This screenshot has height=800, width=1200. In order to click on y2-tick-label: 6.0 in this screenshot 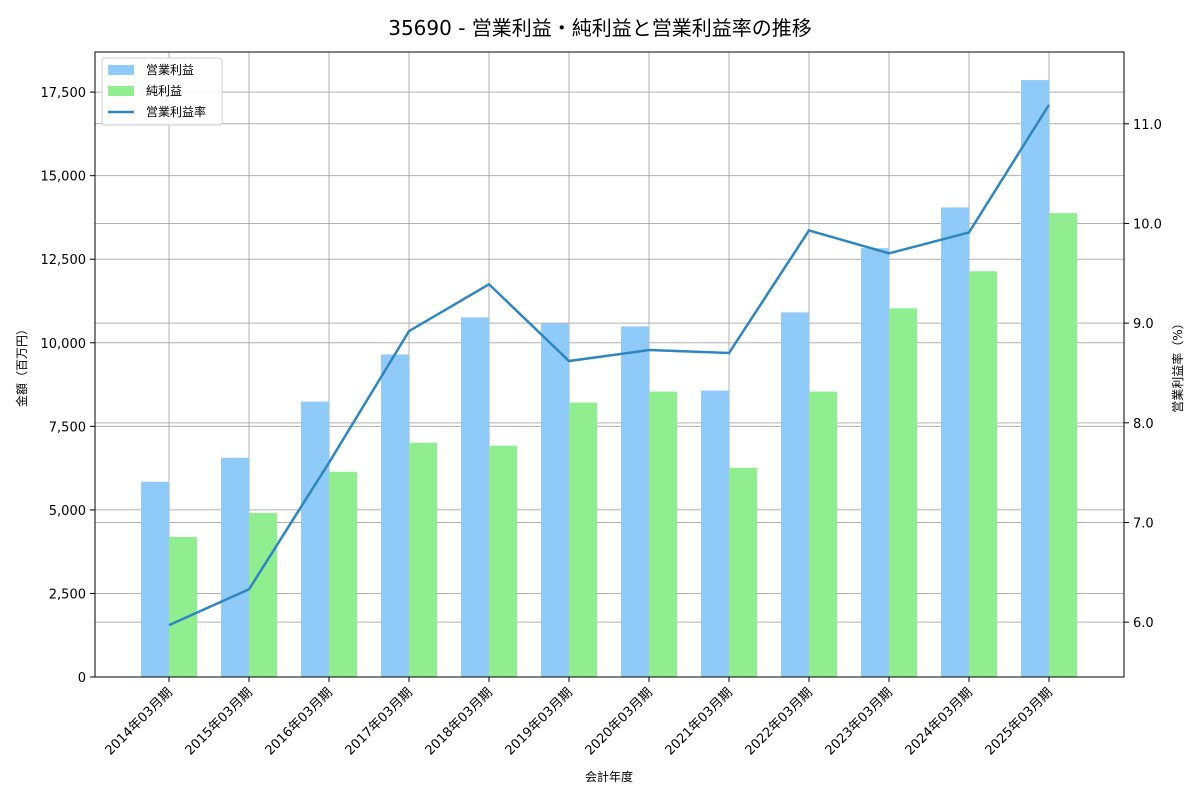, I will do `click(1143, 623)`.